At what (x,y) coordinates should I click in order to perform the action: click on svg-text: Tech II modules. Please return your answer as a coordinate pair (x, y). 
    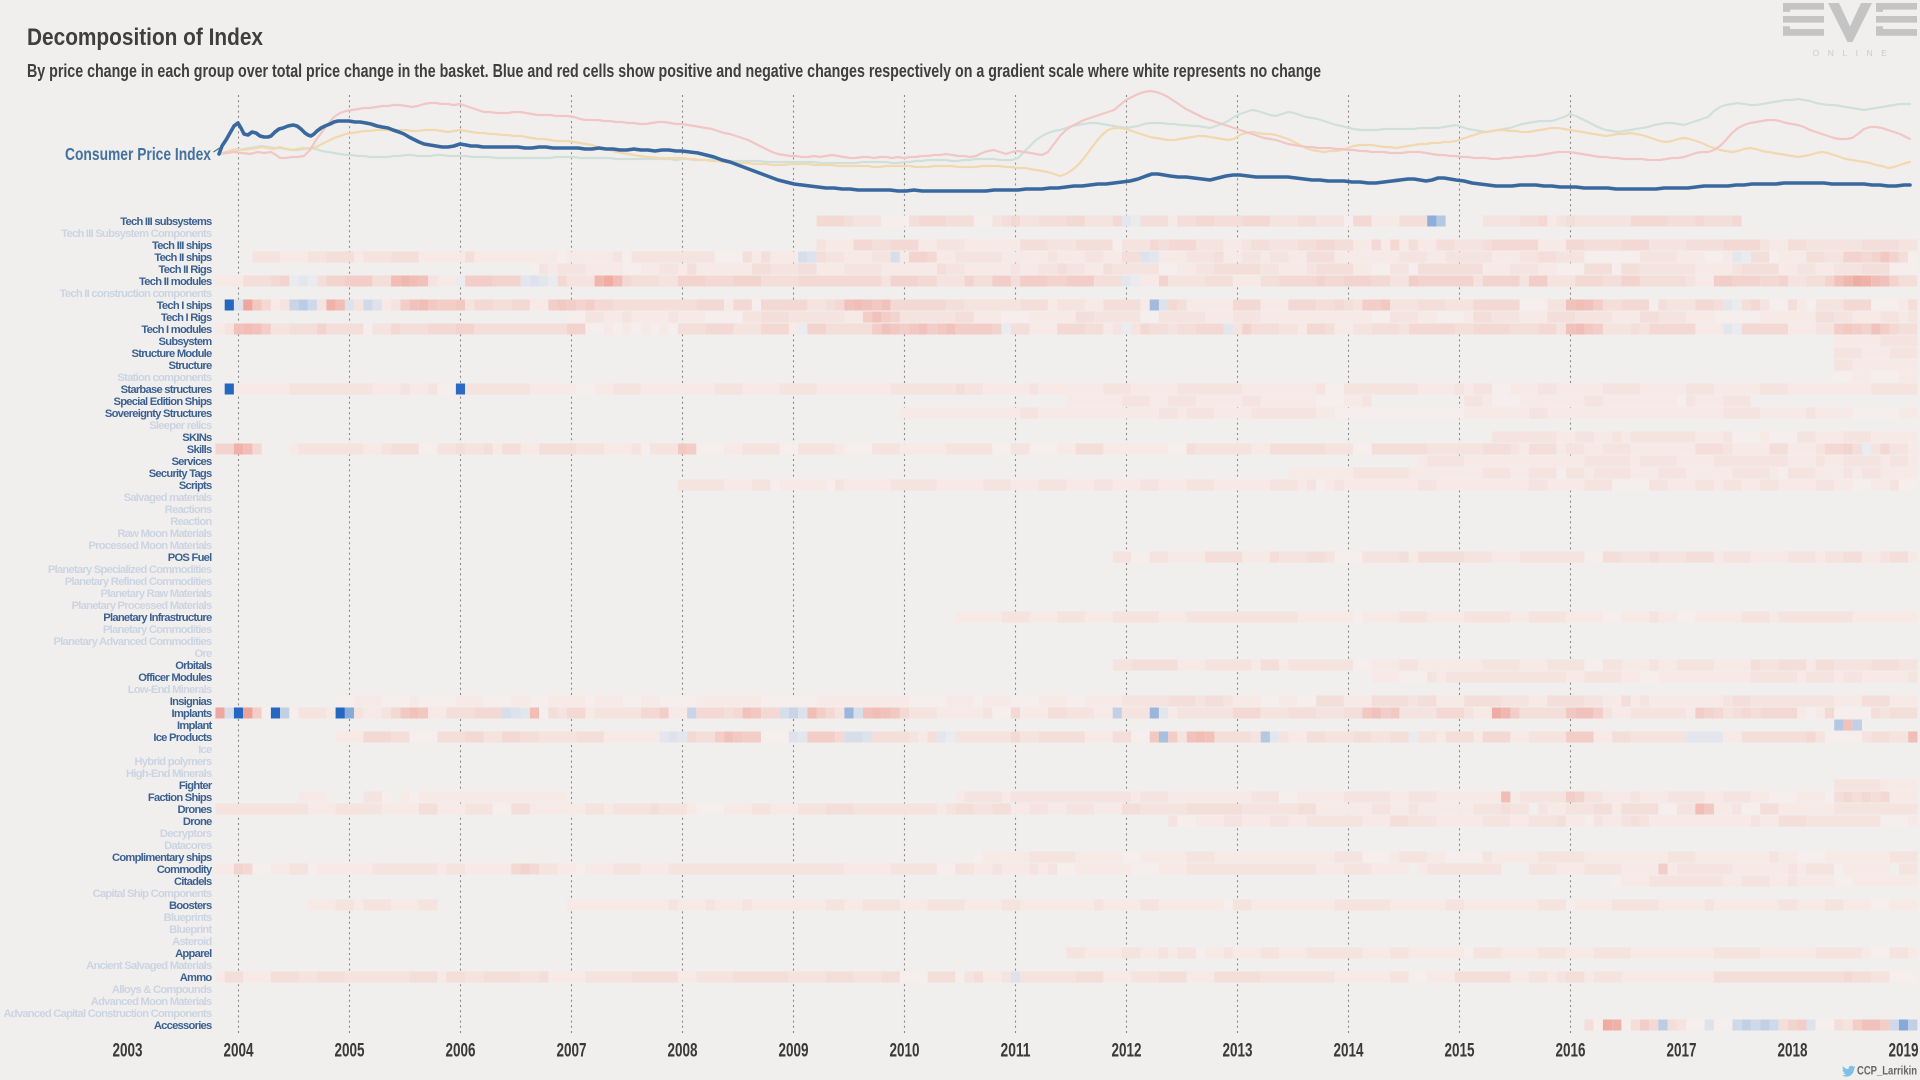
    Looking at the image, I should click on (175, 282).